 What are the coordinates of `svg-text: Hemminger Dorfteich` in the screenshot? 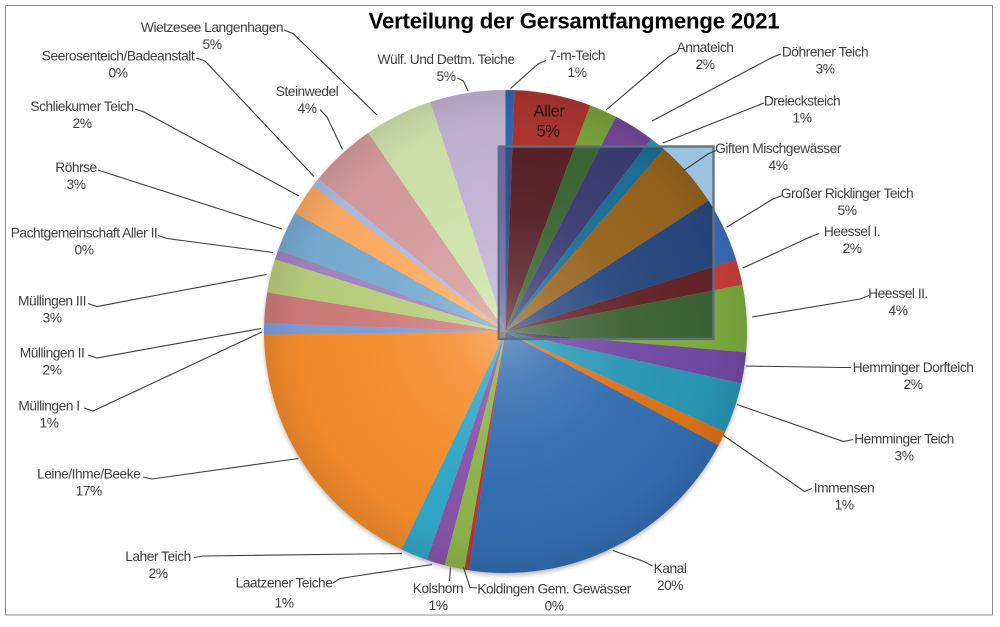 It's located at (913, 367).